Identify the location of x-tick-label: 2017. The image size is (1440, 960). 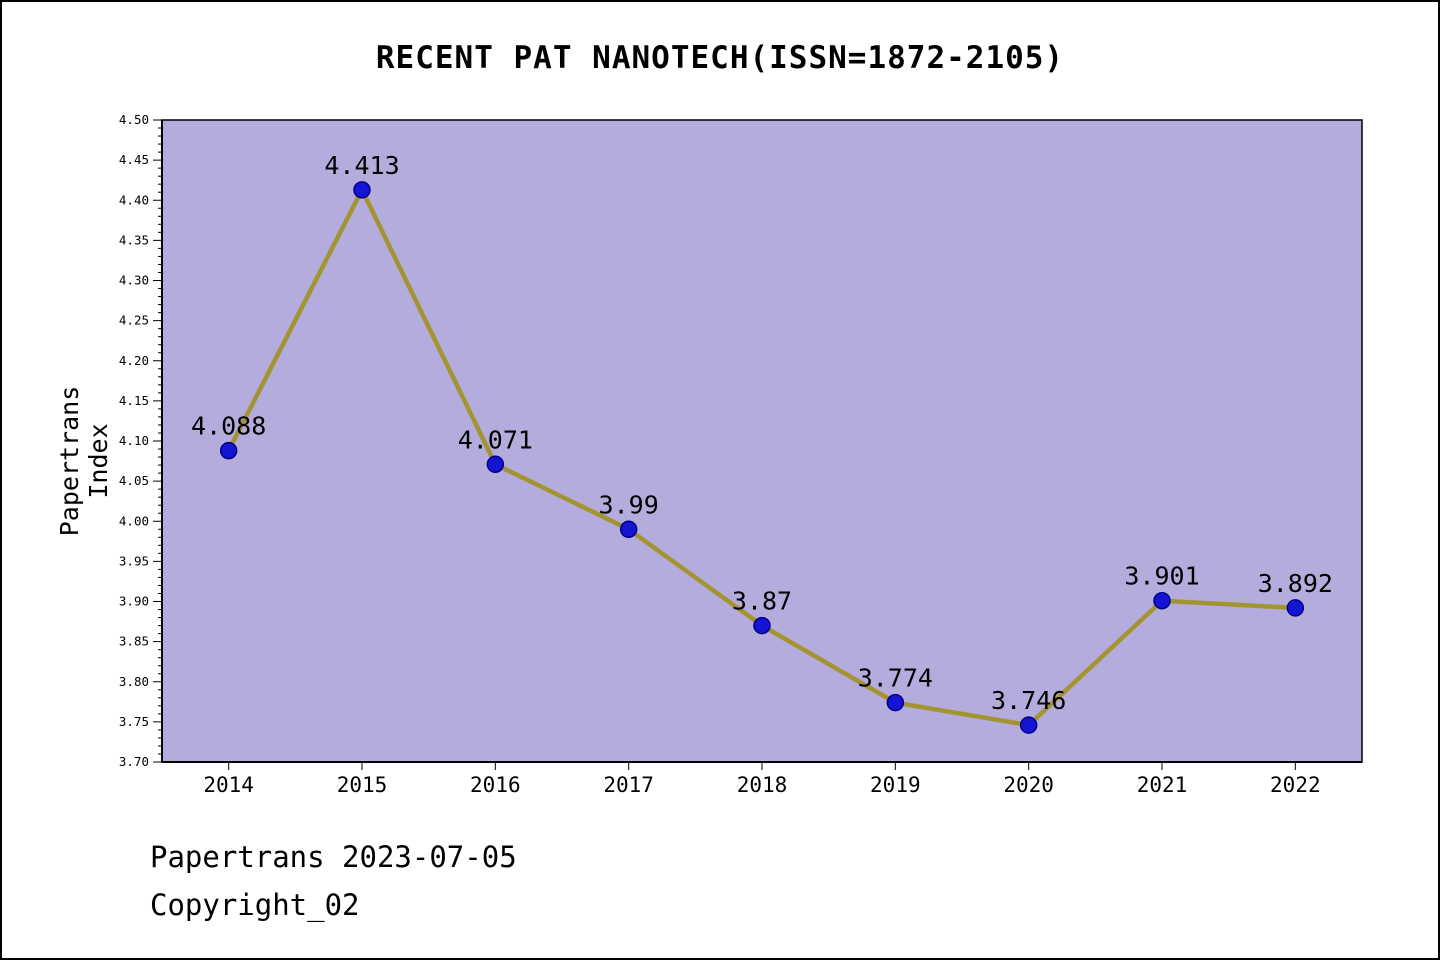
(628, 785).